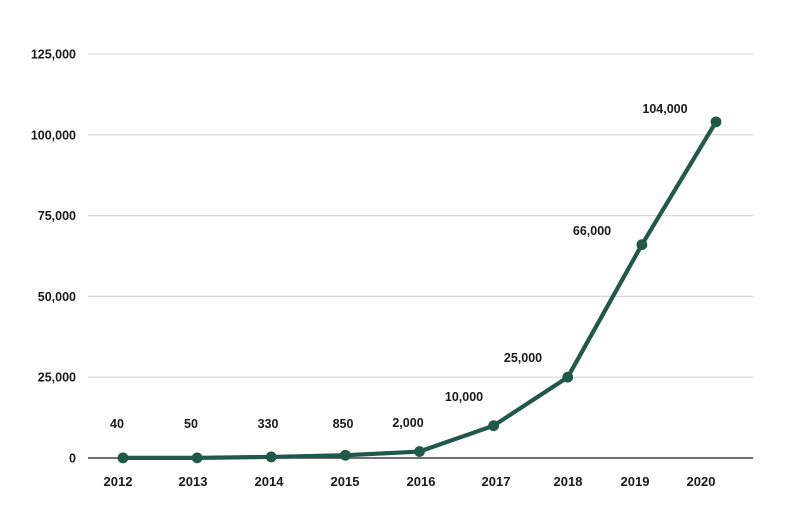 This screenshot has width=800, height=530. I want to click on data-point-2015, so click(345, 455).